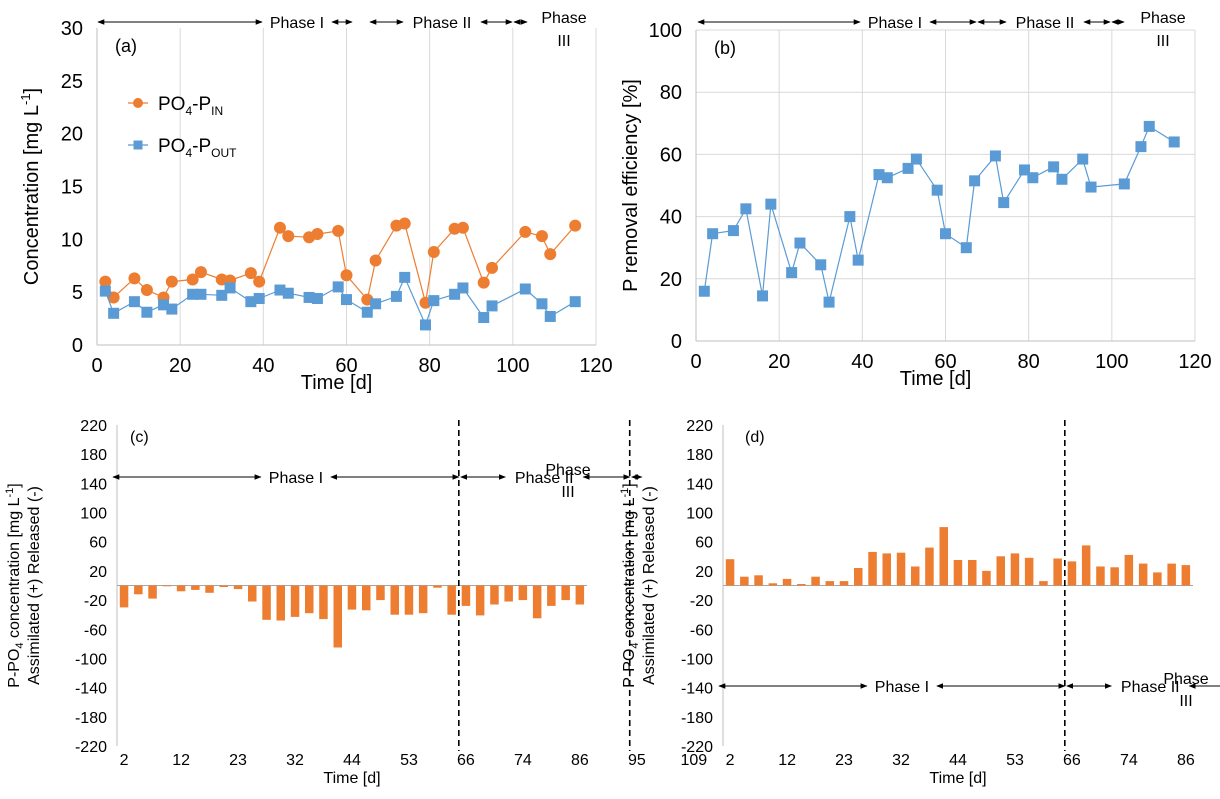 This screenshot has height=799, width=1220. I want to click on y-tick-label: 100, so click(665, 31).